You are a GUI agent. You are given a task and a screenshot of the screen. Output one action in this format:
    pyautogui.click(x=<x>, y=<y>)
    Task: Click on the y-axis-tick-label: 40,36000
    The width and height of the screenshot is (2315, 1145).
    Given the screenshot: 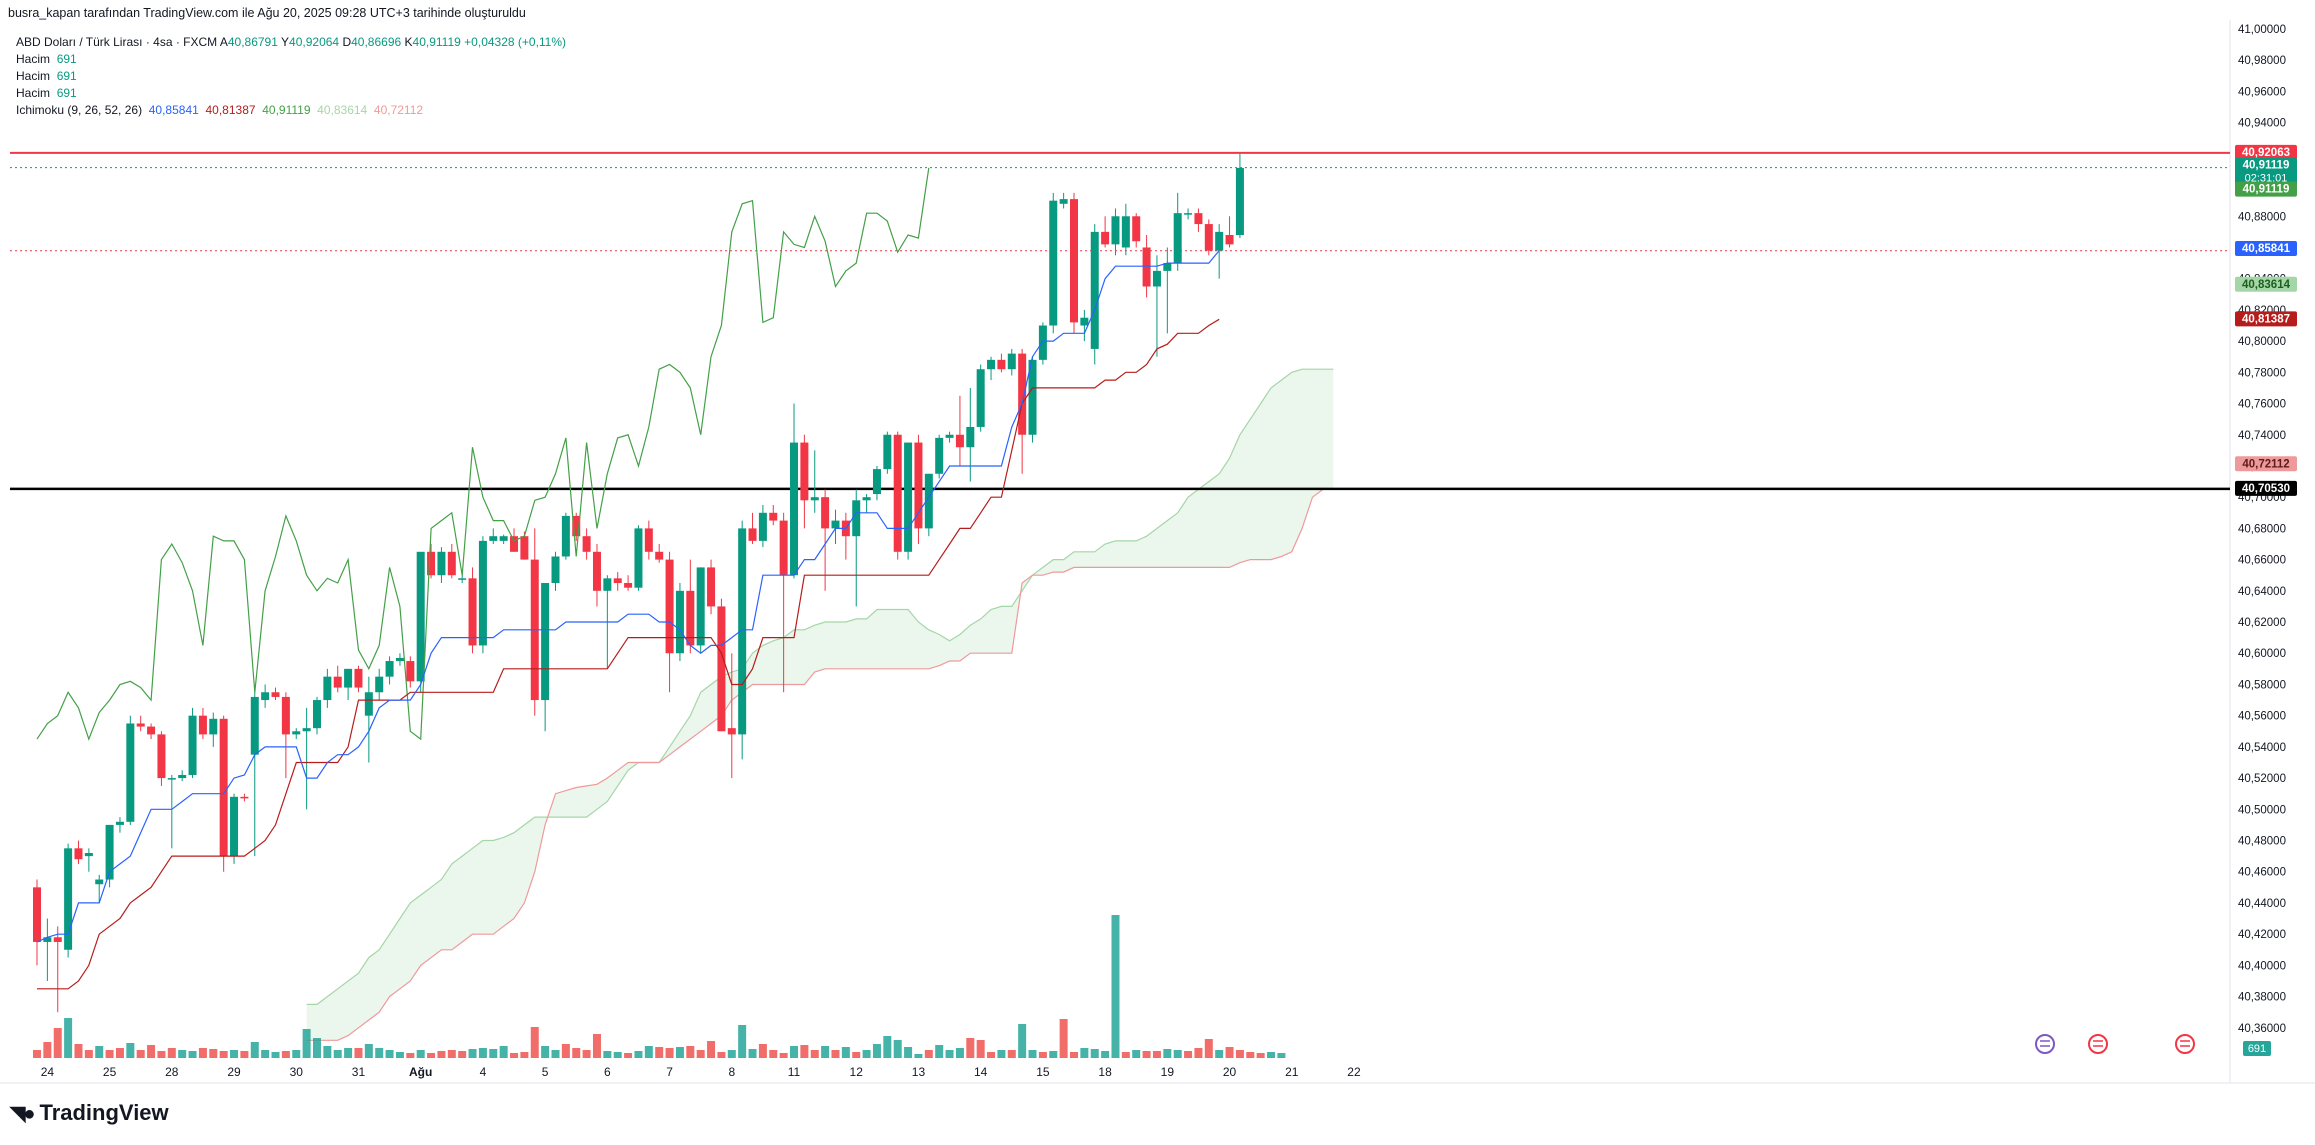 What is the action you would take?
    pyautogui.click(x=2262, y=1029)
    